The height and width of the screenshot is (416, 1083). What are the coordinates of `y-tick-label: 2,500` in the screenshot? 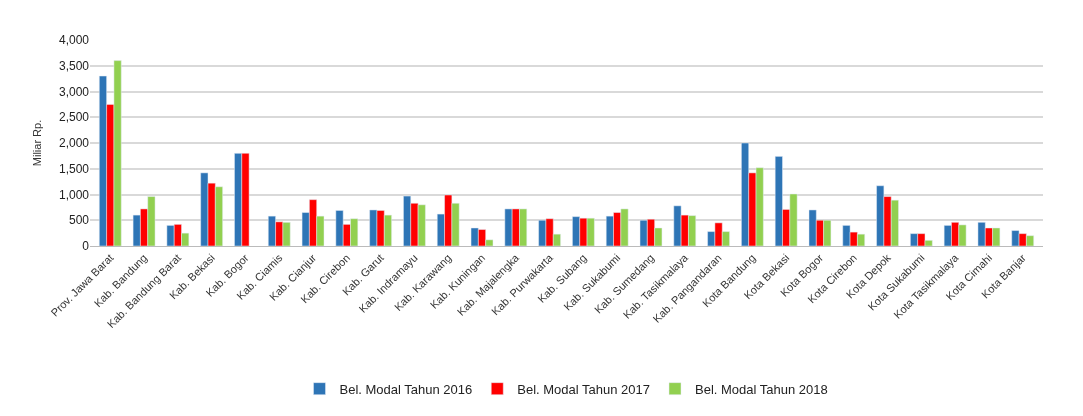 It's located at (74, 117).